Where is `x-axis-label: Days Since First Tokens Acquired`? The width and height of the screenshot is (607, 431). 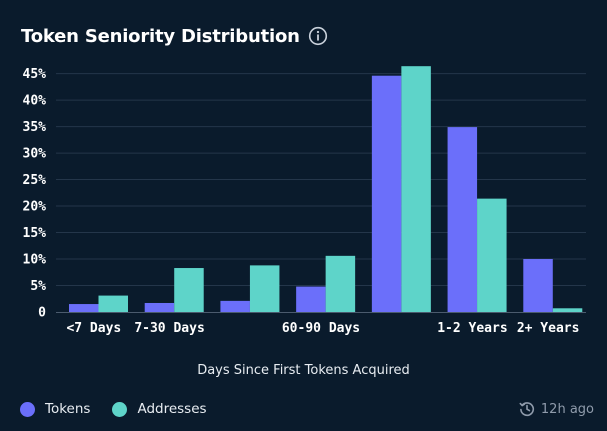 x-axis-label: Days Since First Tokens Acquired is located at coordinates (303, 370).